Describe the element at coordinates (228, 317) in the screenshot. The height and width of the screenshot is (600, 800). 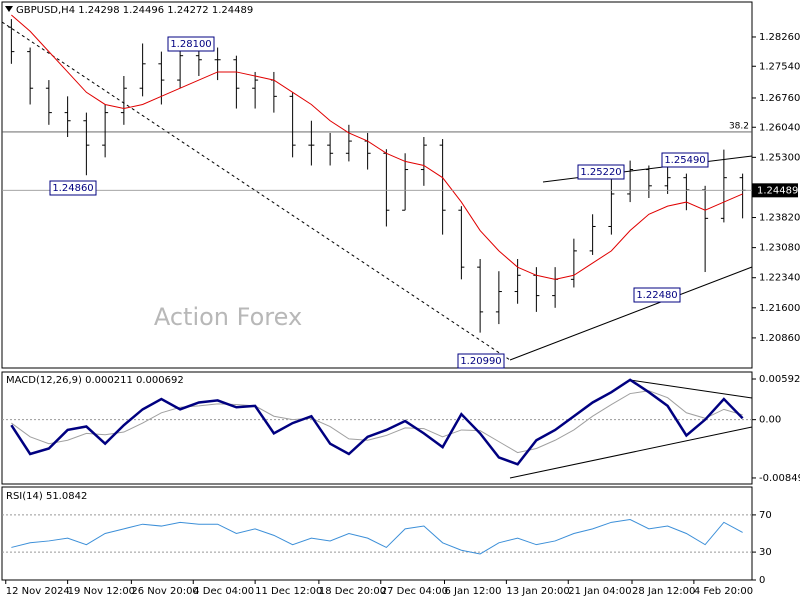
I see `watermark: Action Forex` at that location.